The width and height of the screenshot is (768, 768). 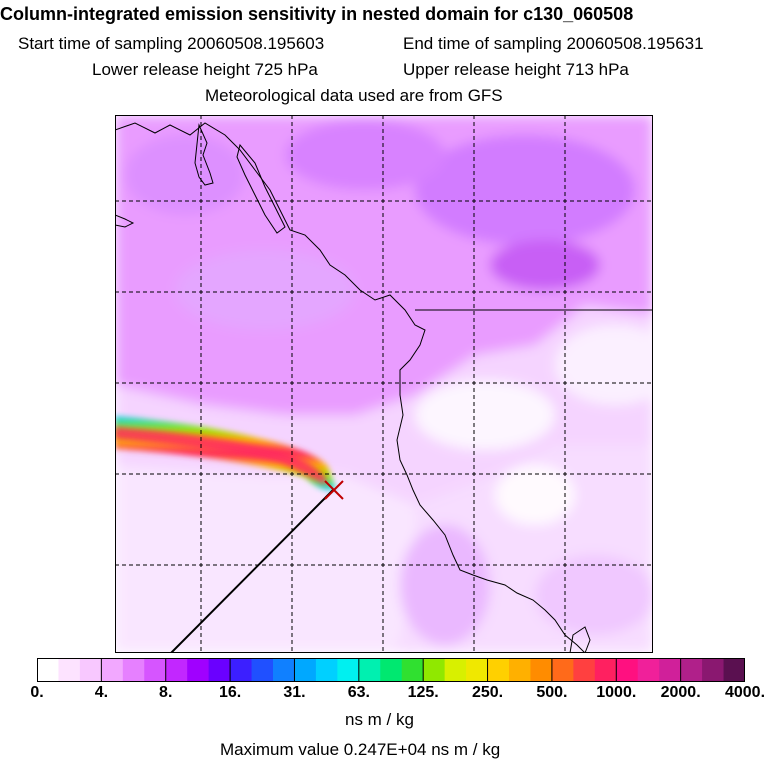 What do you see at coordinates (257, 566) in the screenshot?
I see `trajectory` at bounding box center [257, 566].